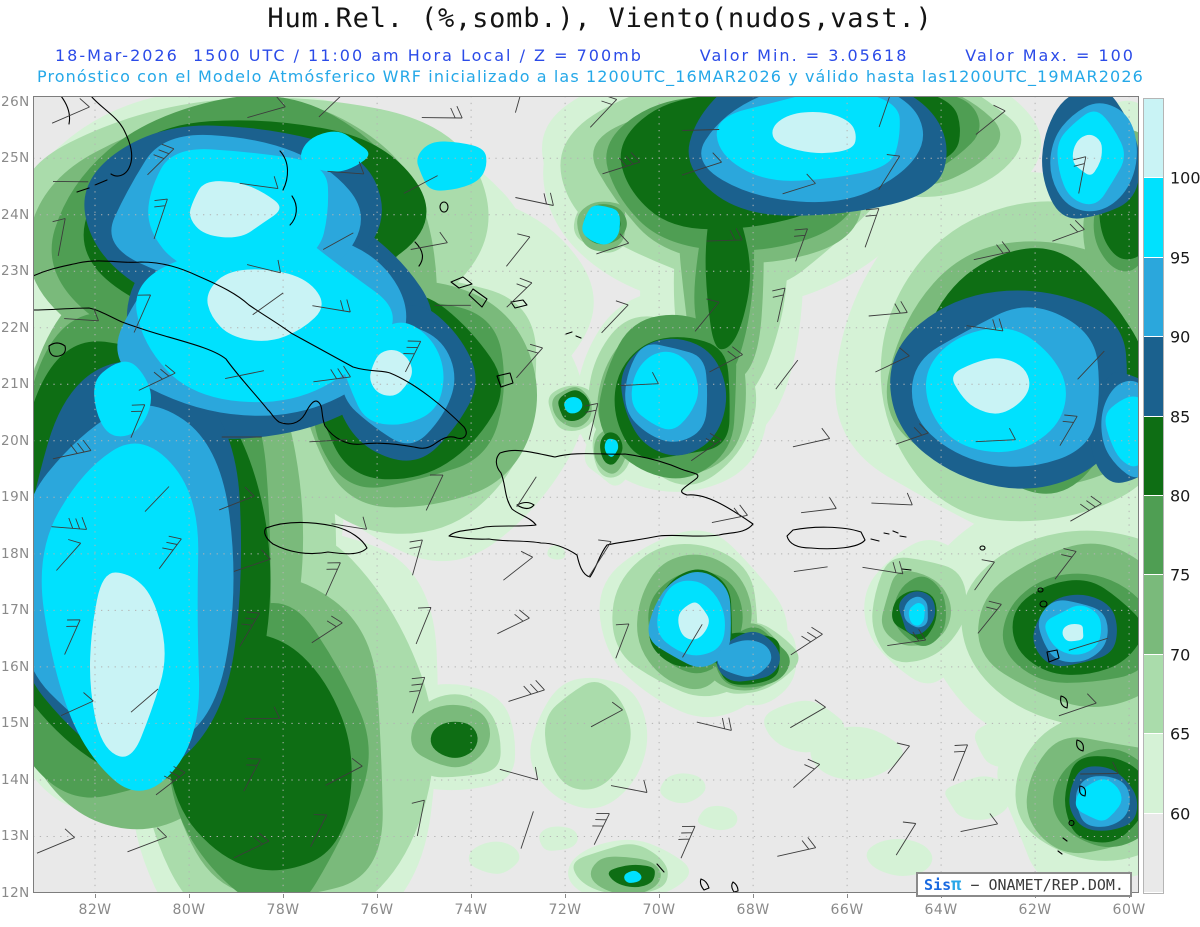 This screenshot has height=927, width=1200. What do you see at coordinates (15, 101) in the screenshot?
I see `y-axis-label: 26N` at bounding box center [15, 101].